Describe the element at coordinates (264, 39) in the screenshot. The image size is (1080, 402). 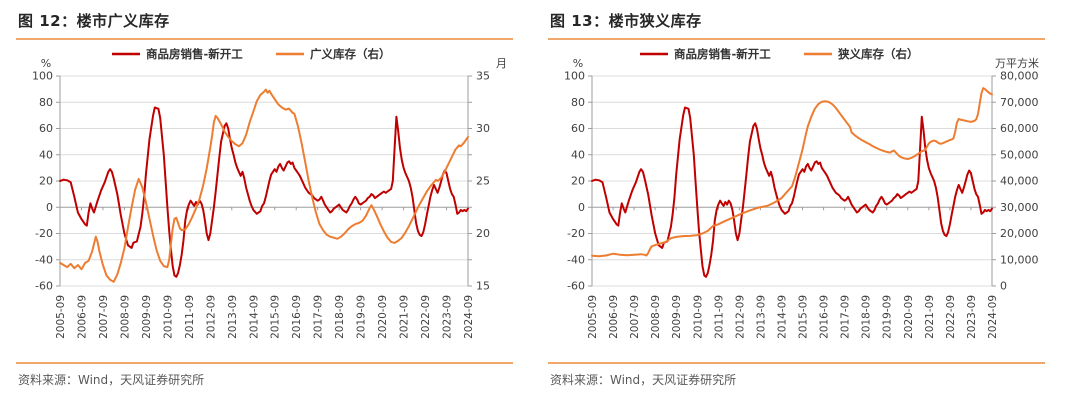
I see `title-rule-broad` at that location.